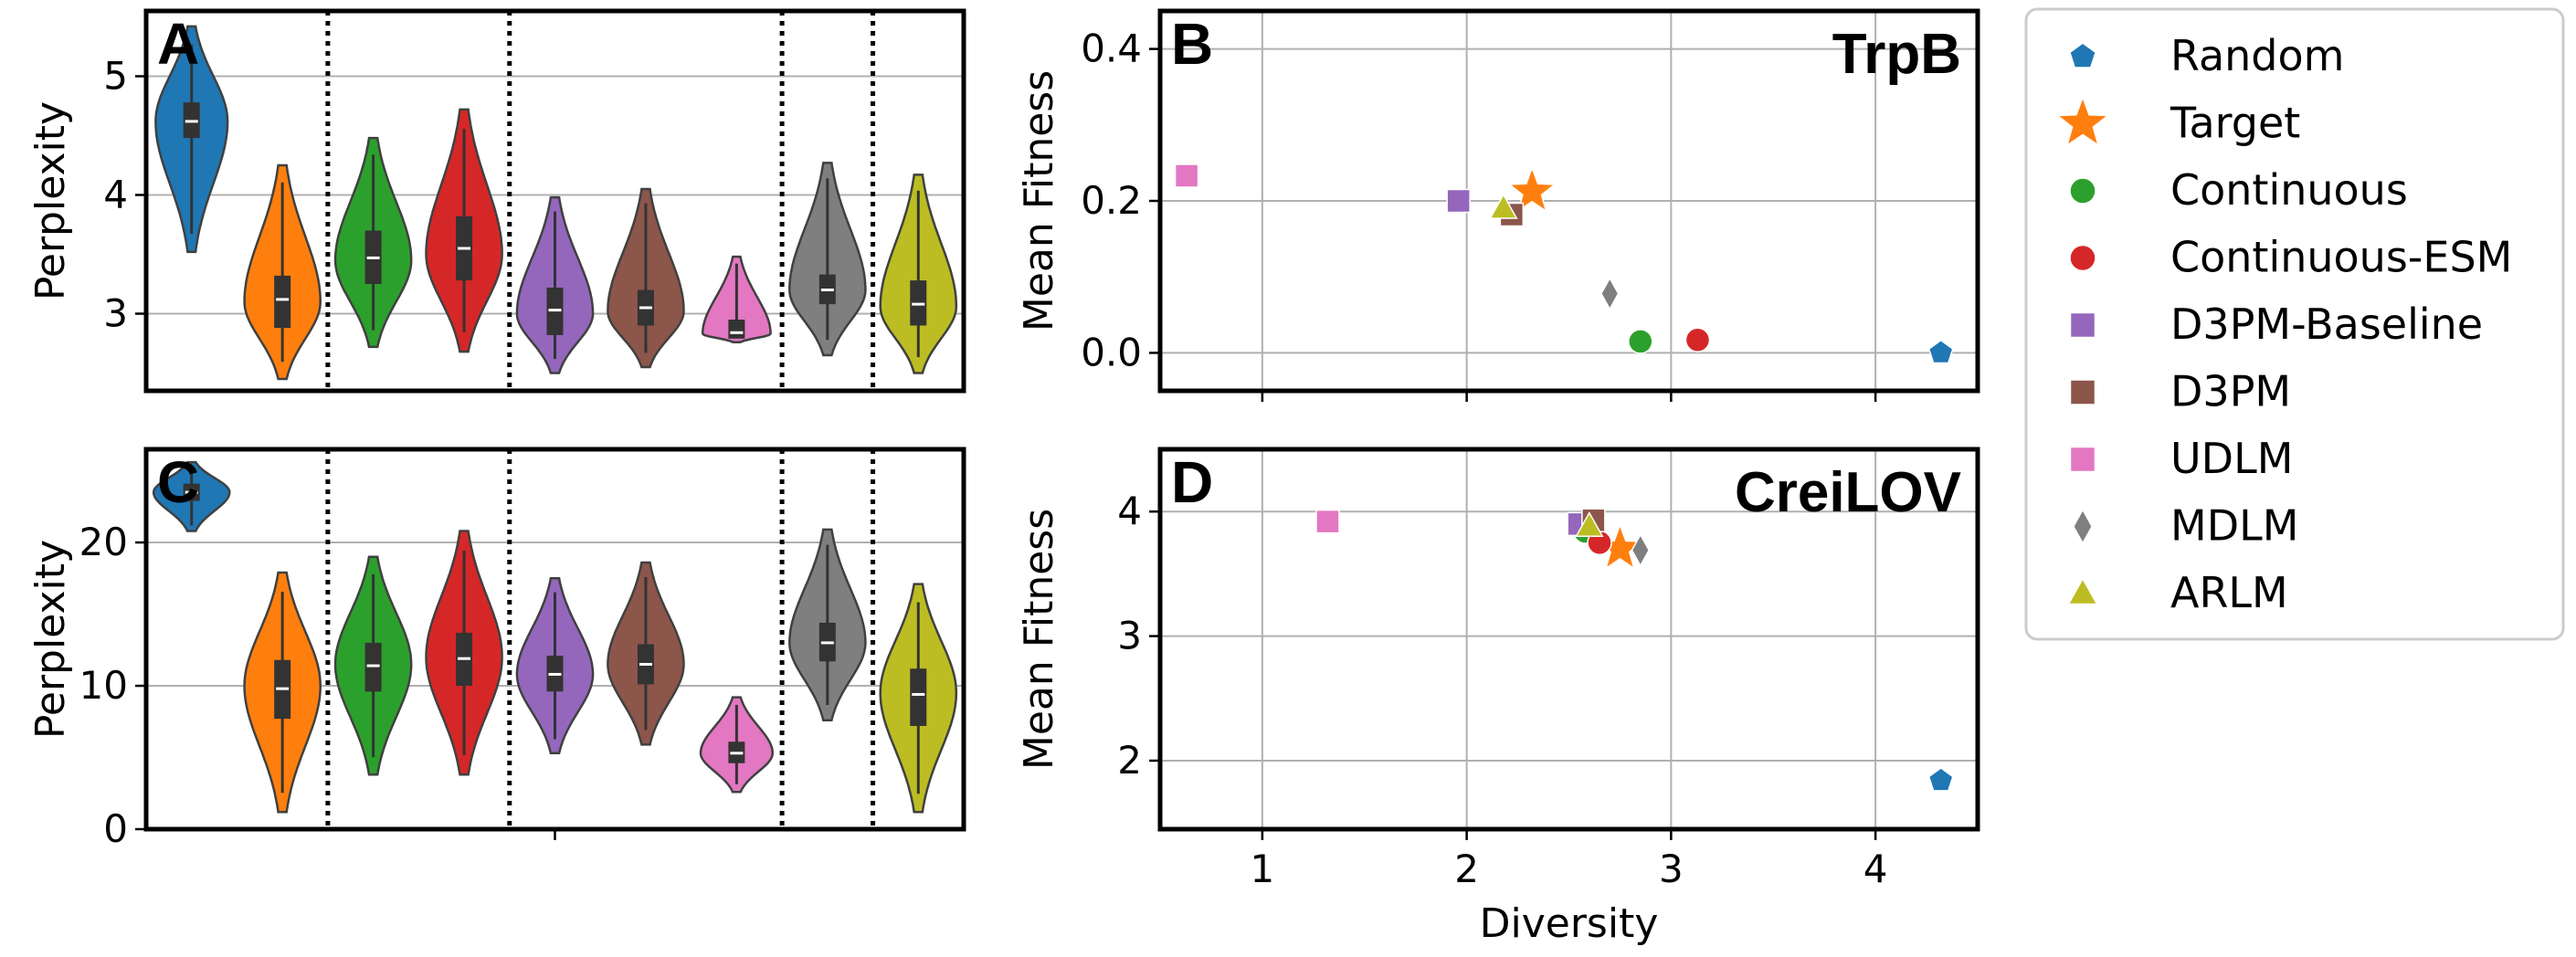 The image size is (2576, 957). What do you see at coordinates (178, 44) in the screenshot?
I see `panel-label: A` at bounding box center [178, 44].